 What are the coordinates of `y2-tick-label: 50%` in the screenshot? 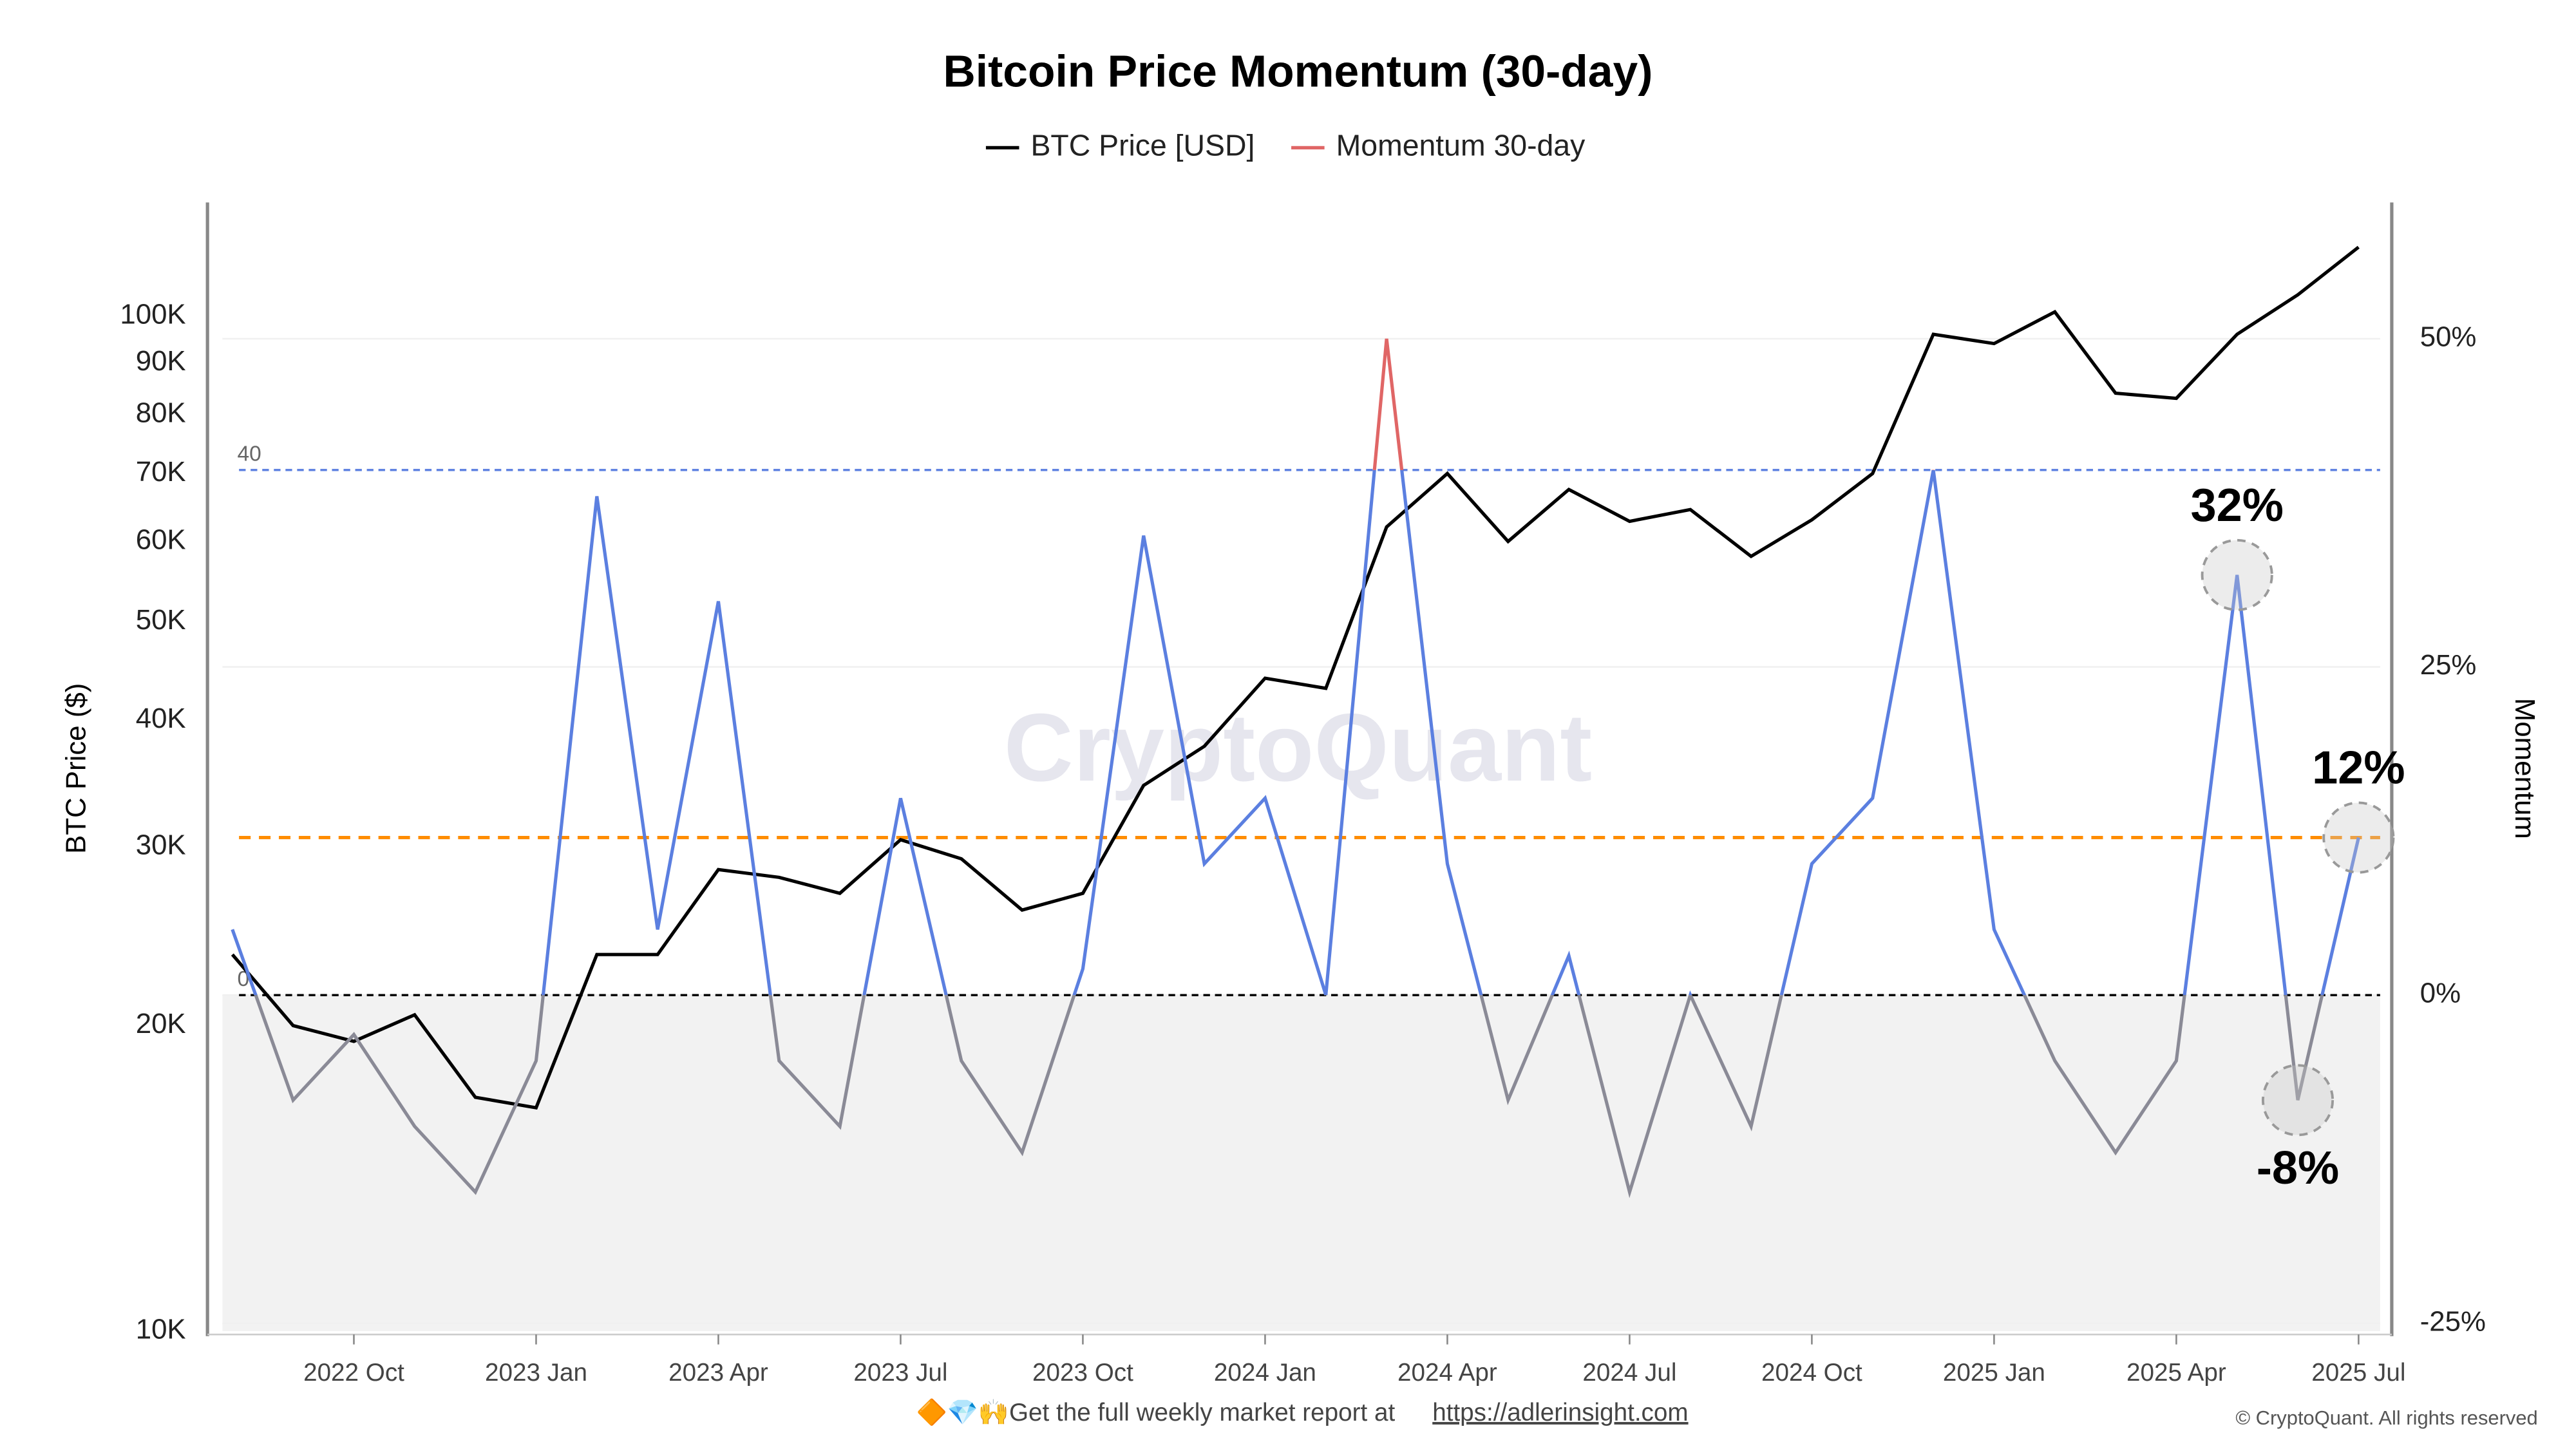 It's located at (2448, 337).